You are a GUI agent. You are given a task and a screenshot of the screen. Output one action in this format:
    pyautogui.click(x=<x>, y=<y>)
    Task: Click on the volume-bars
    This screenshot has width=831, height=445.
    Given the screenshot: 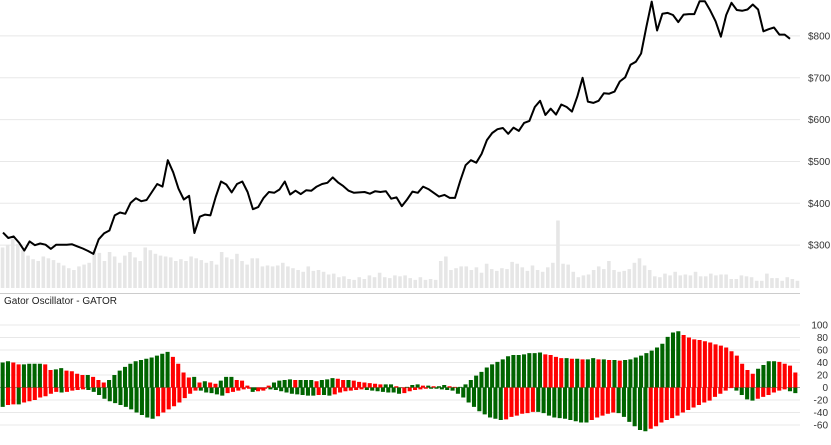 What is the action you would take?
    pyautogui.click(x=400, y=254)
    